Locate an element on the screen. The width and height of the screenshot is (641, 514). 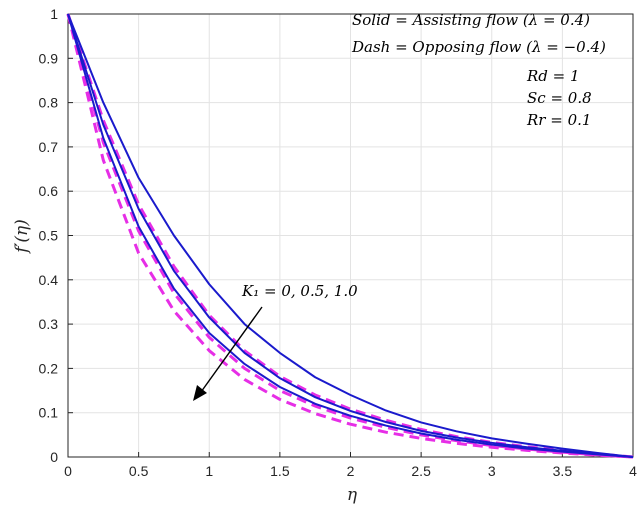
x-tick-label: 3.5 is located at coordinates (563, 471).